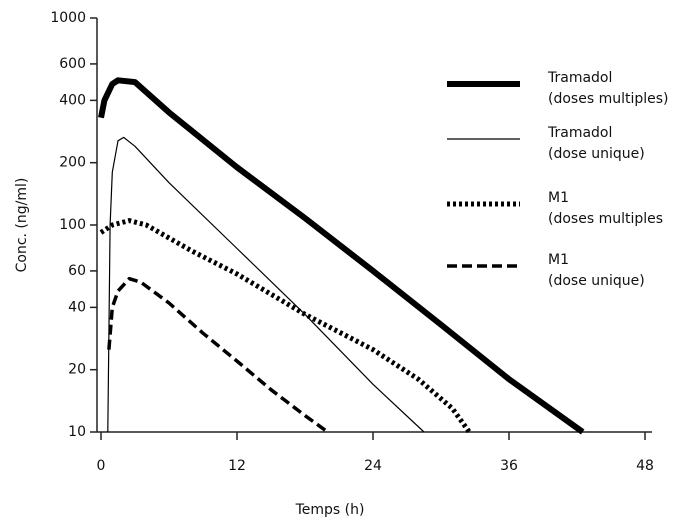  I want to click on y-tick-label: 10, so click(77, 432).